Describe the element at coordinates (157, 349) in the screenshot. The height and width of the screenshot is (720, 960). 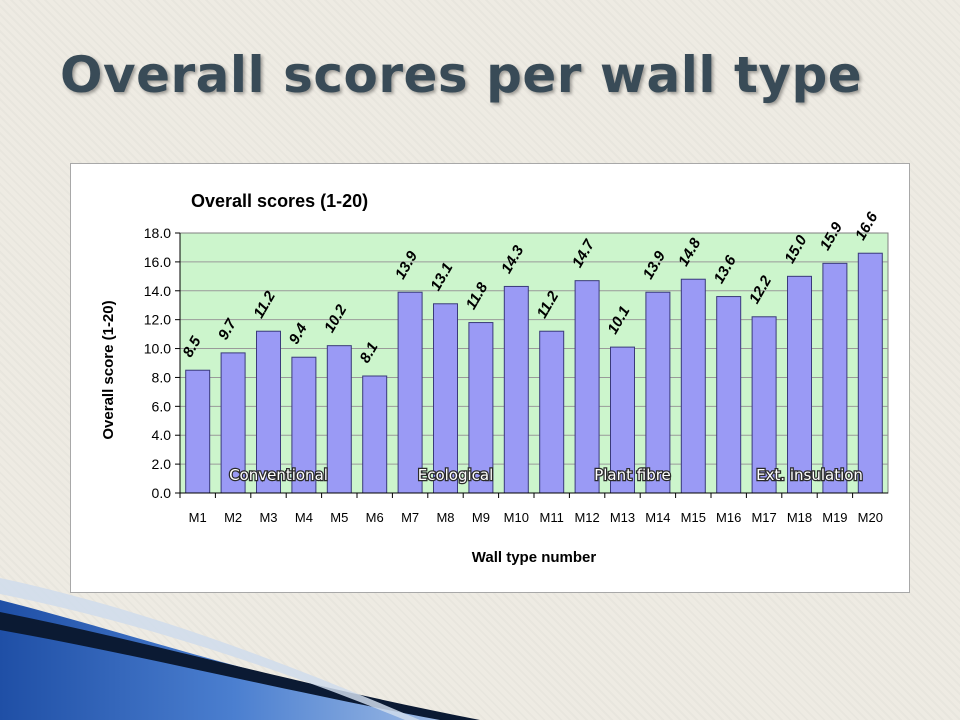
I see `y-tick-label: 10.0` at that location.